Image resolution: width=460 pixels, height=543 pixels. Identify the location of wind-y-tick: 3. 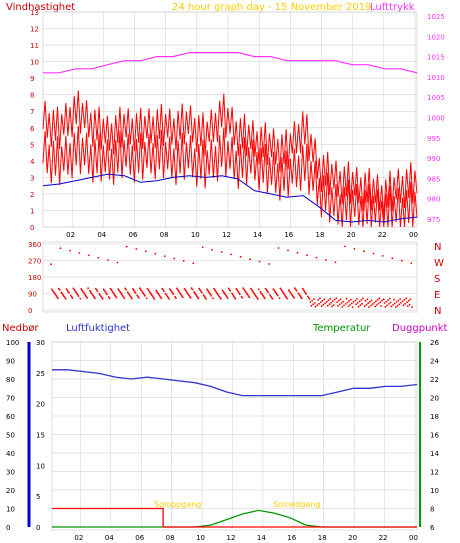
(32, 178).